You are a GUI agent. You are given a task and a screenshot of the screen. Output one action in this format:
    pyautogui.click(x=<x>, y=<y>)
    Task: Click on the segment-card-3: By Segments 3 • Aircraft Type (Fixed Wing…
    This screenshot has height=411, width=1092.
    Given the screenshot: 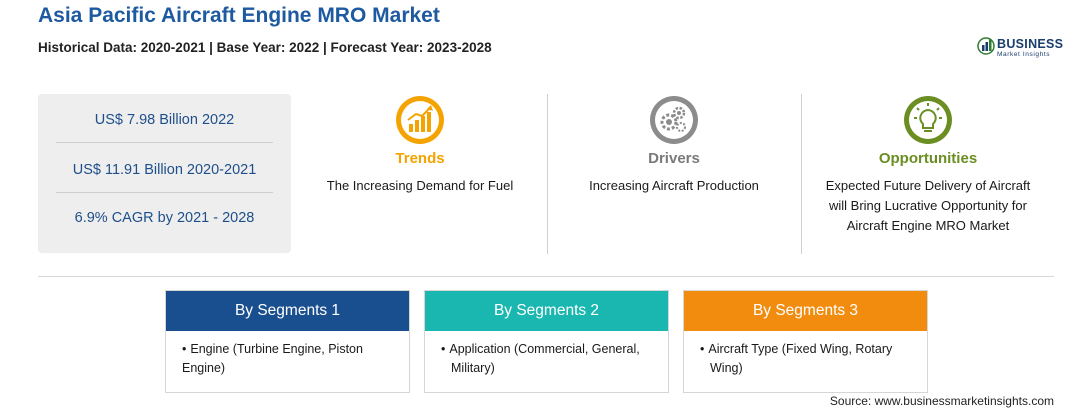 What is the action you would take?
    pyautogui.click(x=805, y=341)
    